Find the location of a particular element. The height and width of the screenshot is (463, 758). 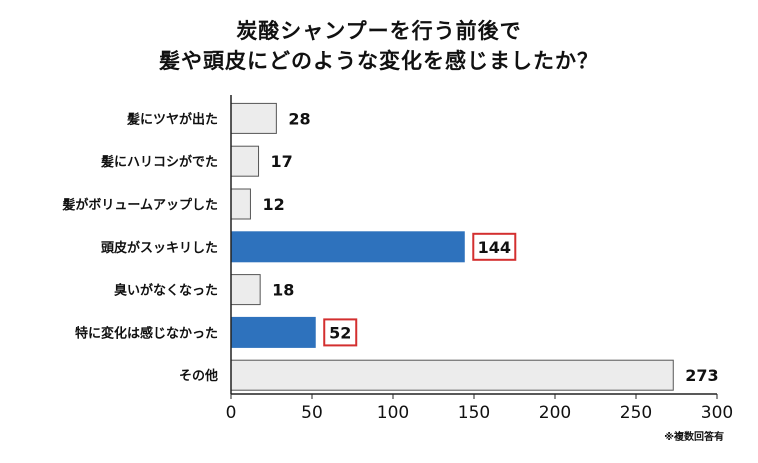

category-label: その他 is located at coordinates (198, 376).